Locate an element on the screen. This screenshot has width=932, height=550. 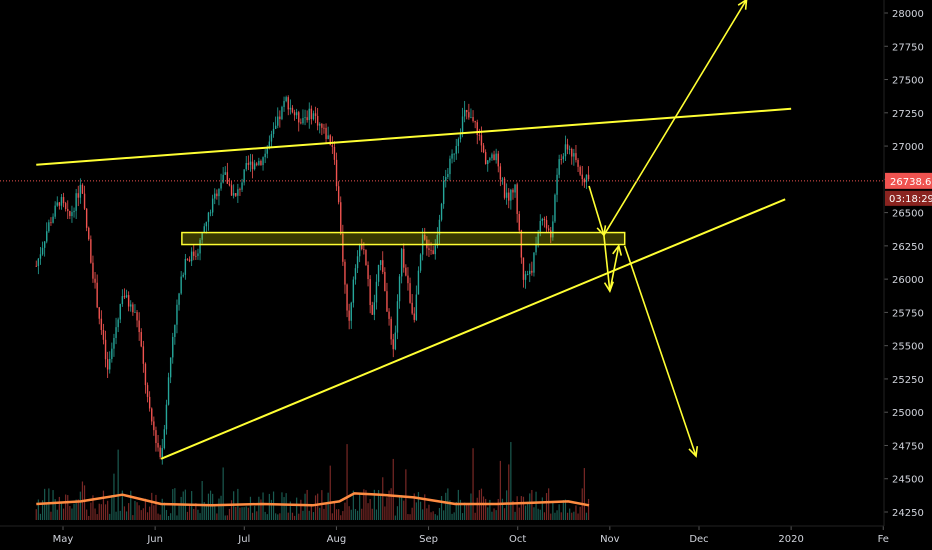
price-tick-label: 25000 is located at coordinates (908, 413).